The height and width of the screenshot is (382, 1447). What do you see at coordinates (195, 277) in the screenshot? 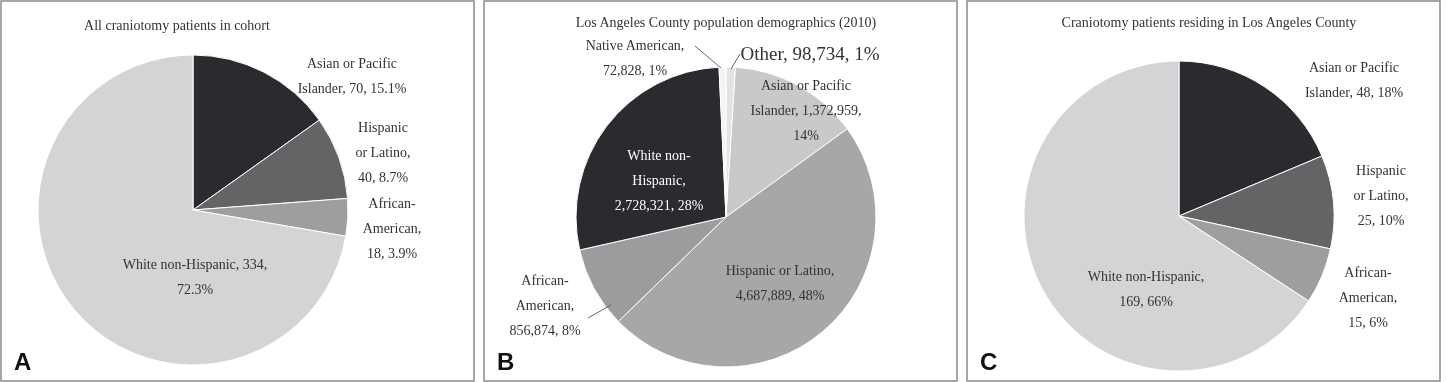
I see `slice-label: White non-Hispanic, 334, 72.3%` at bounding box center [195, 277].